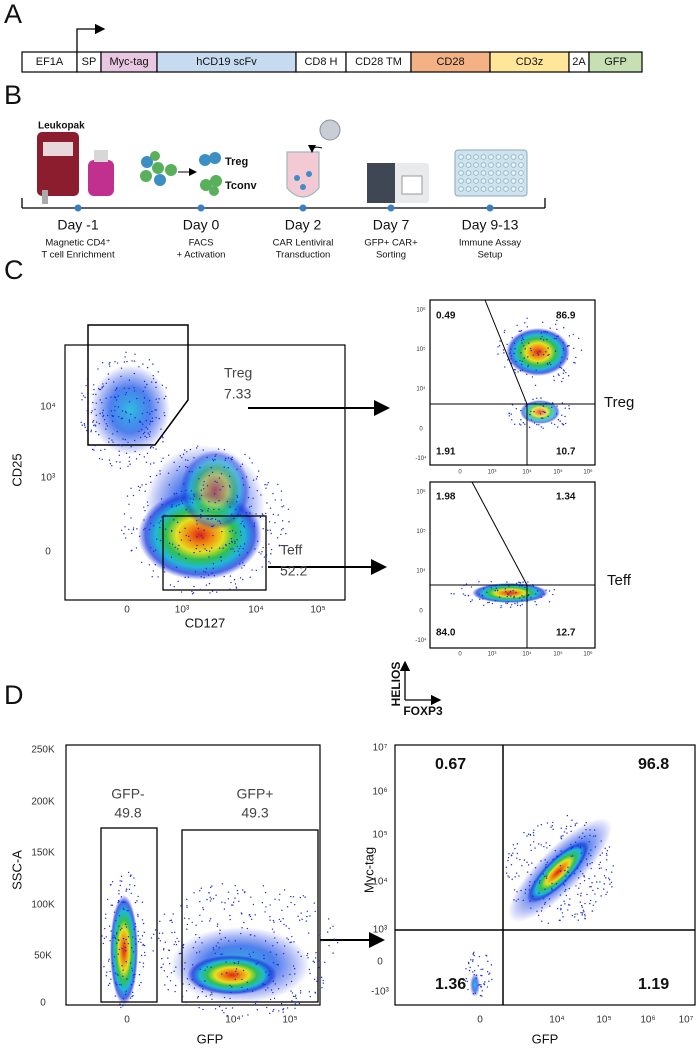 The width and height of the screenshot is (698, 1050). What do you see at coordinates (303, 243) in the screenshot?
I see `step-description: CAR Lentiviral` at bounding box center [303, 243].